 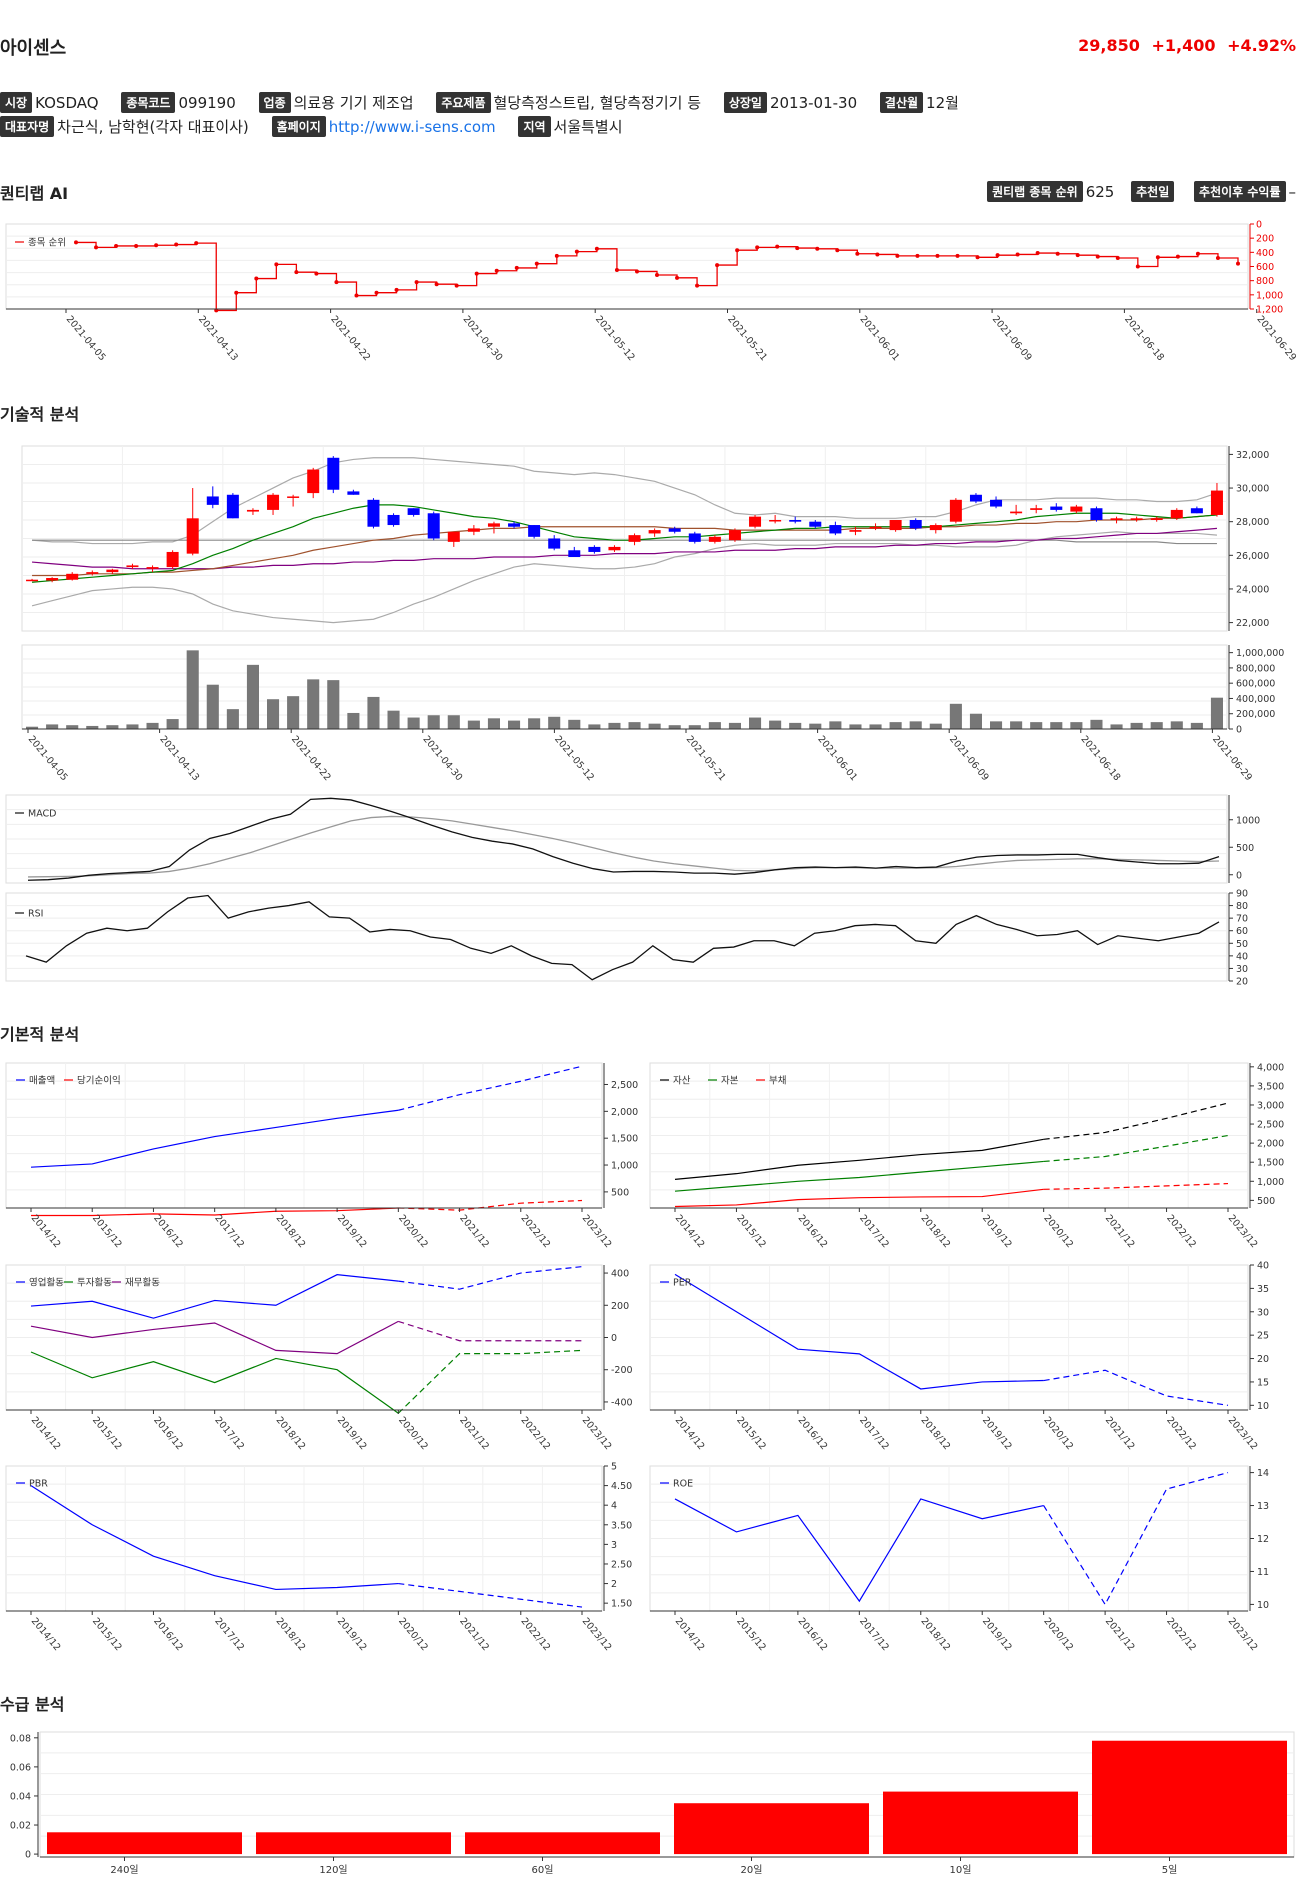 I want to click on per-xtick-label: 2015/12, so click(x=751, y=1433).